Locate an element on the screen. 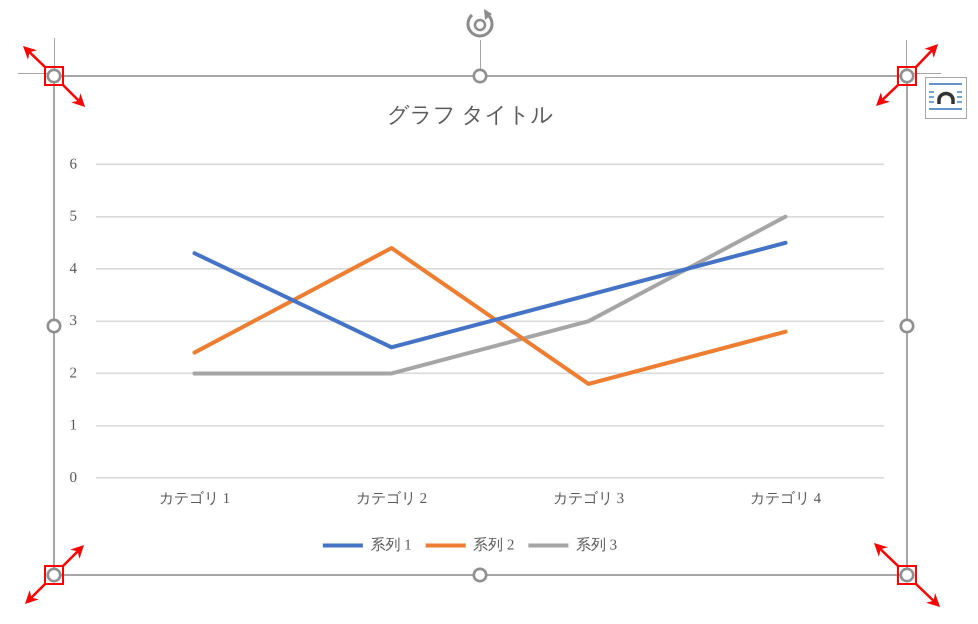 Image resolution: width=978 pixels, height=624 pixels. legend-label: 系列 2 is located at coordinates (493, 545).